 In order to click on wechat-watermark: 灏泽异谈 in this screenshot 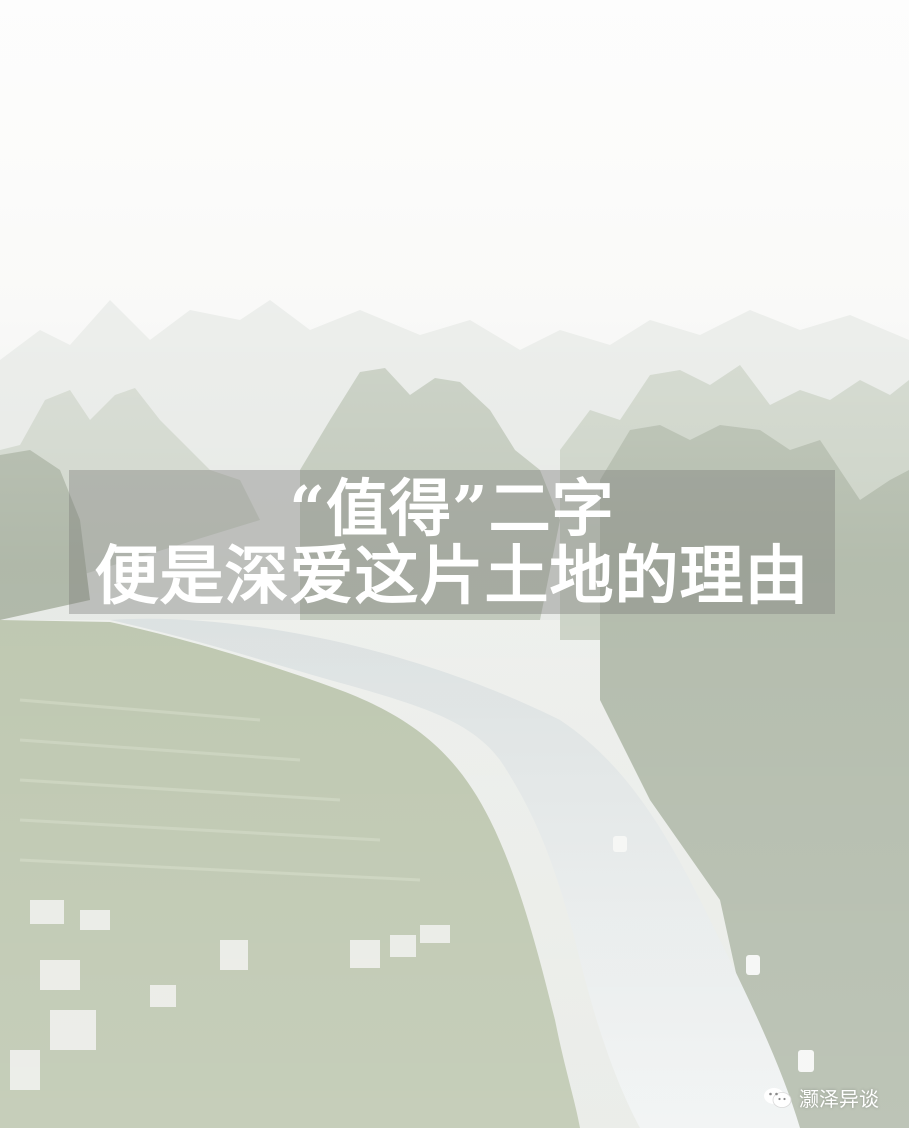, I will do `click(821, 1097)`.